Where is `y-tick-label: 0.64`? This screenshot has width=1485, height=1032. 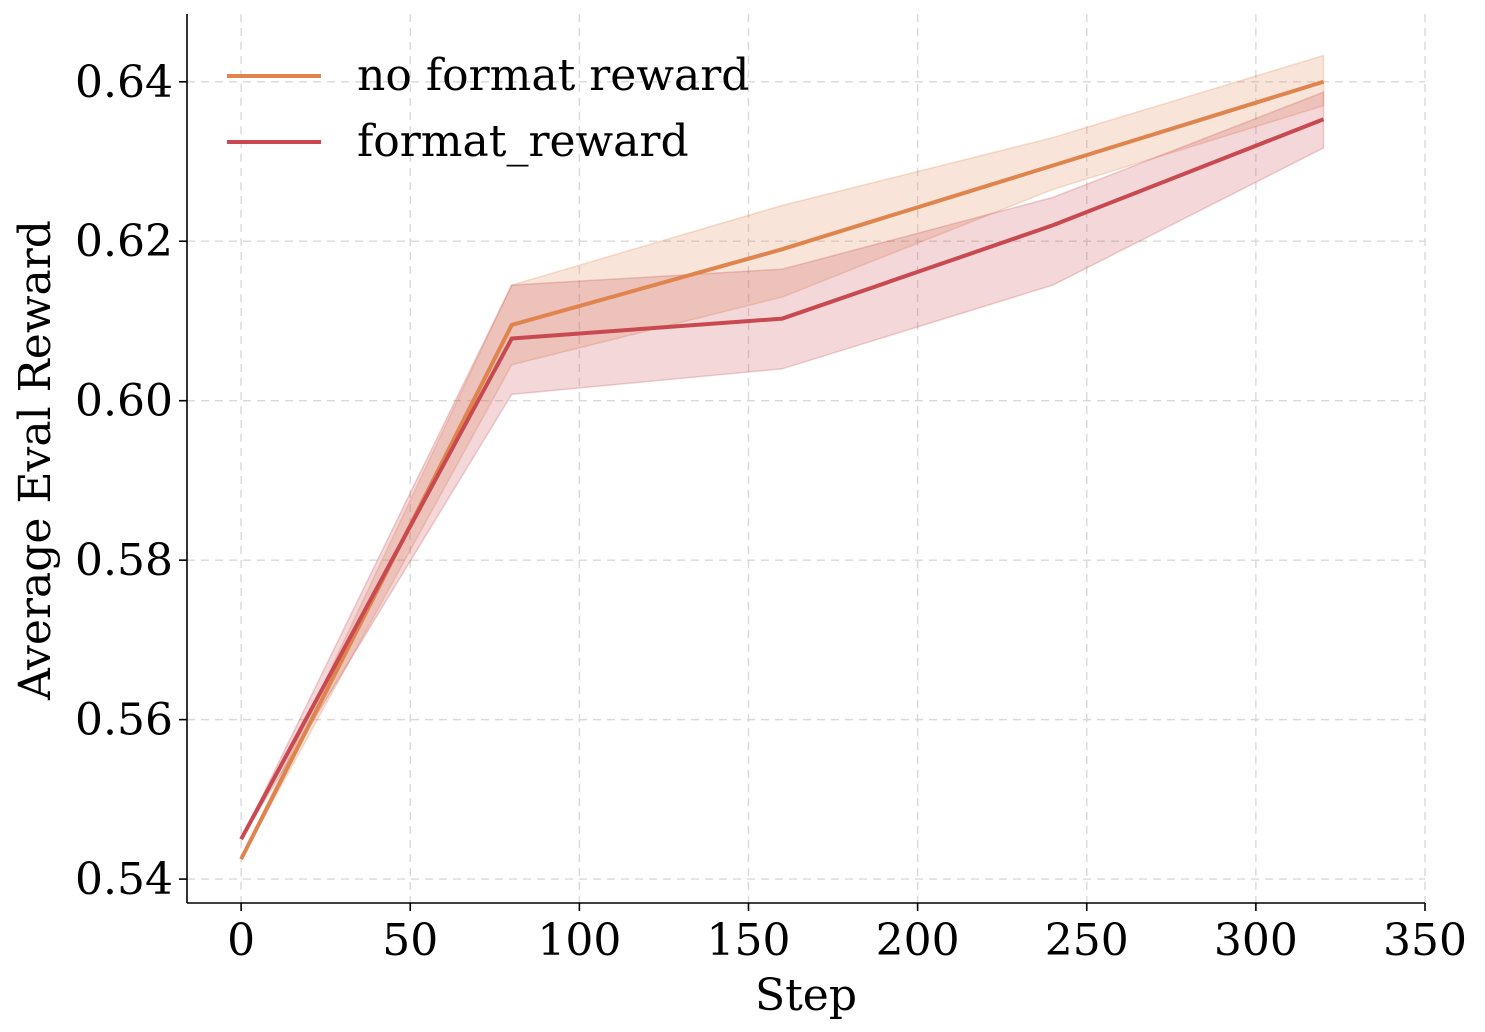
y-tick-label: 0.64 is located at coordinates (124, 82).